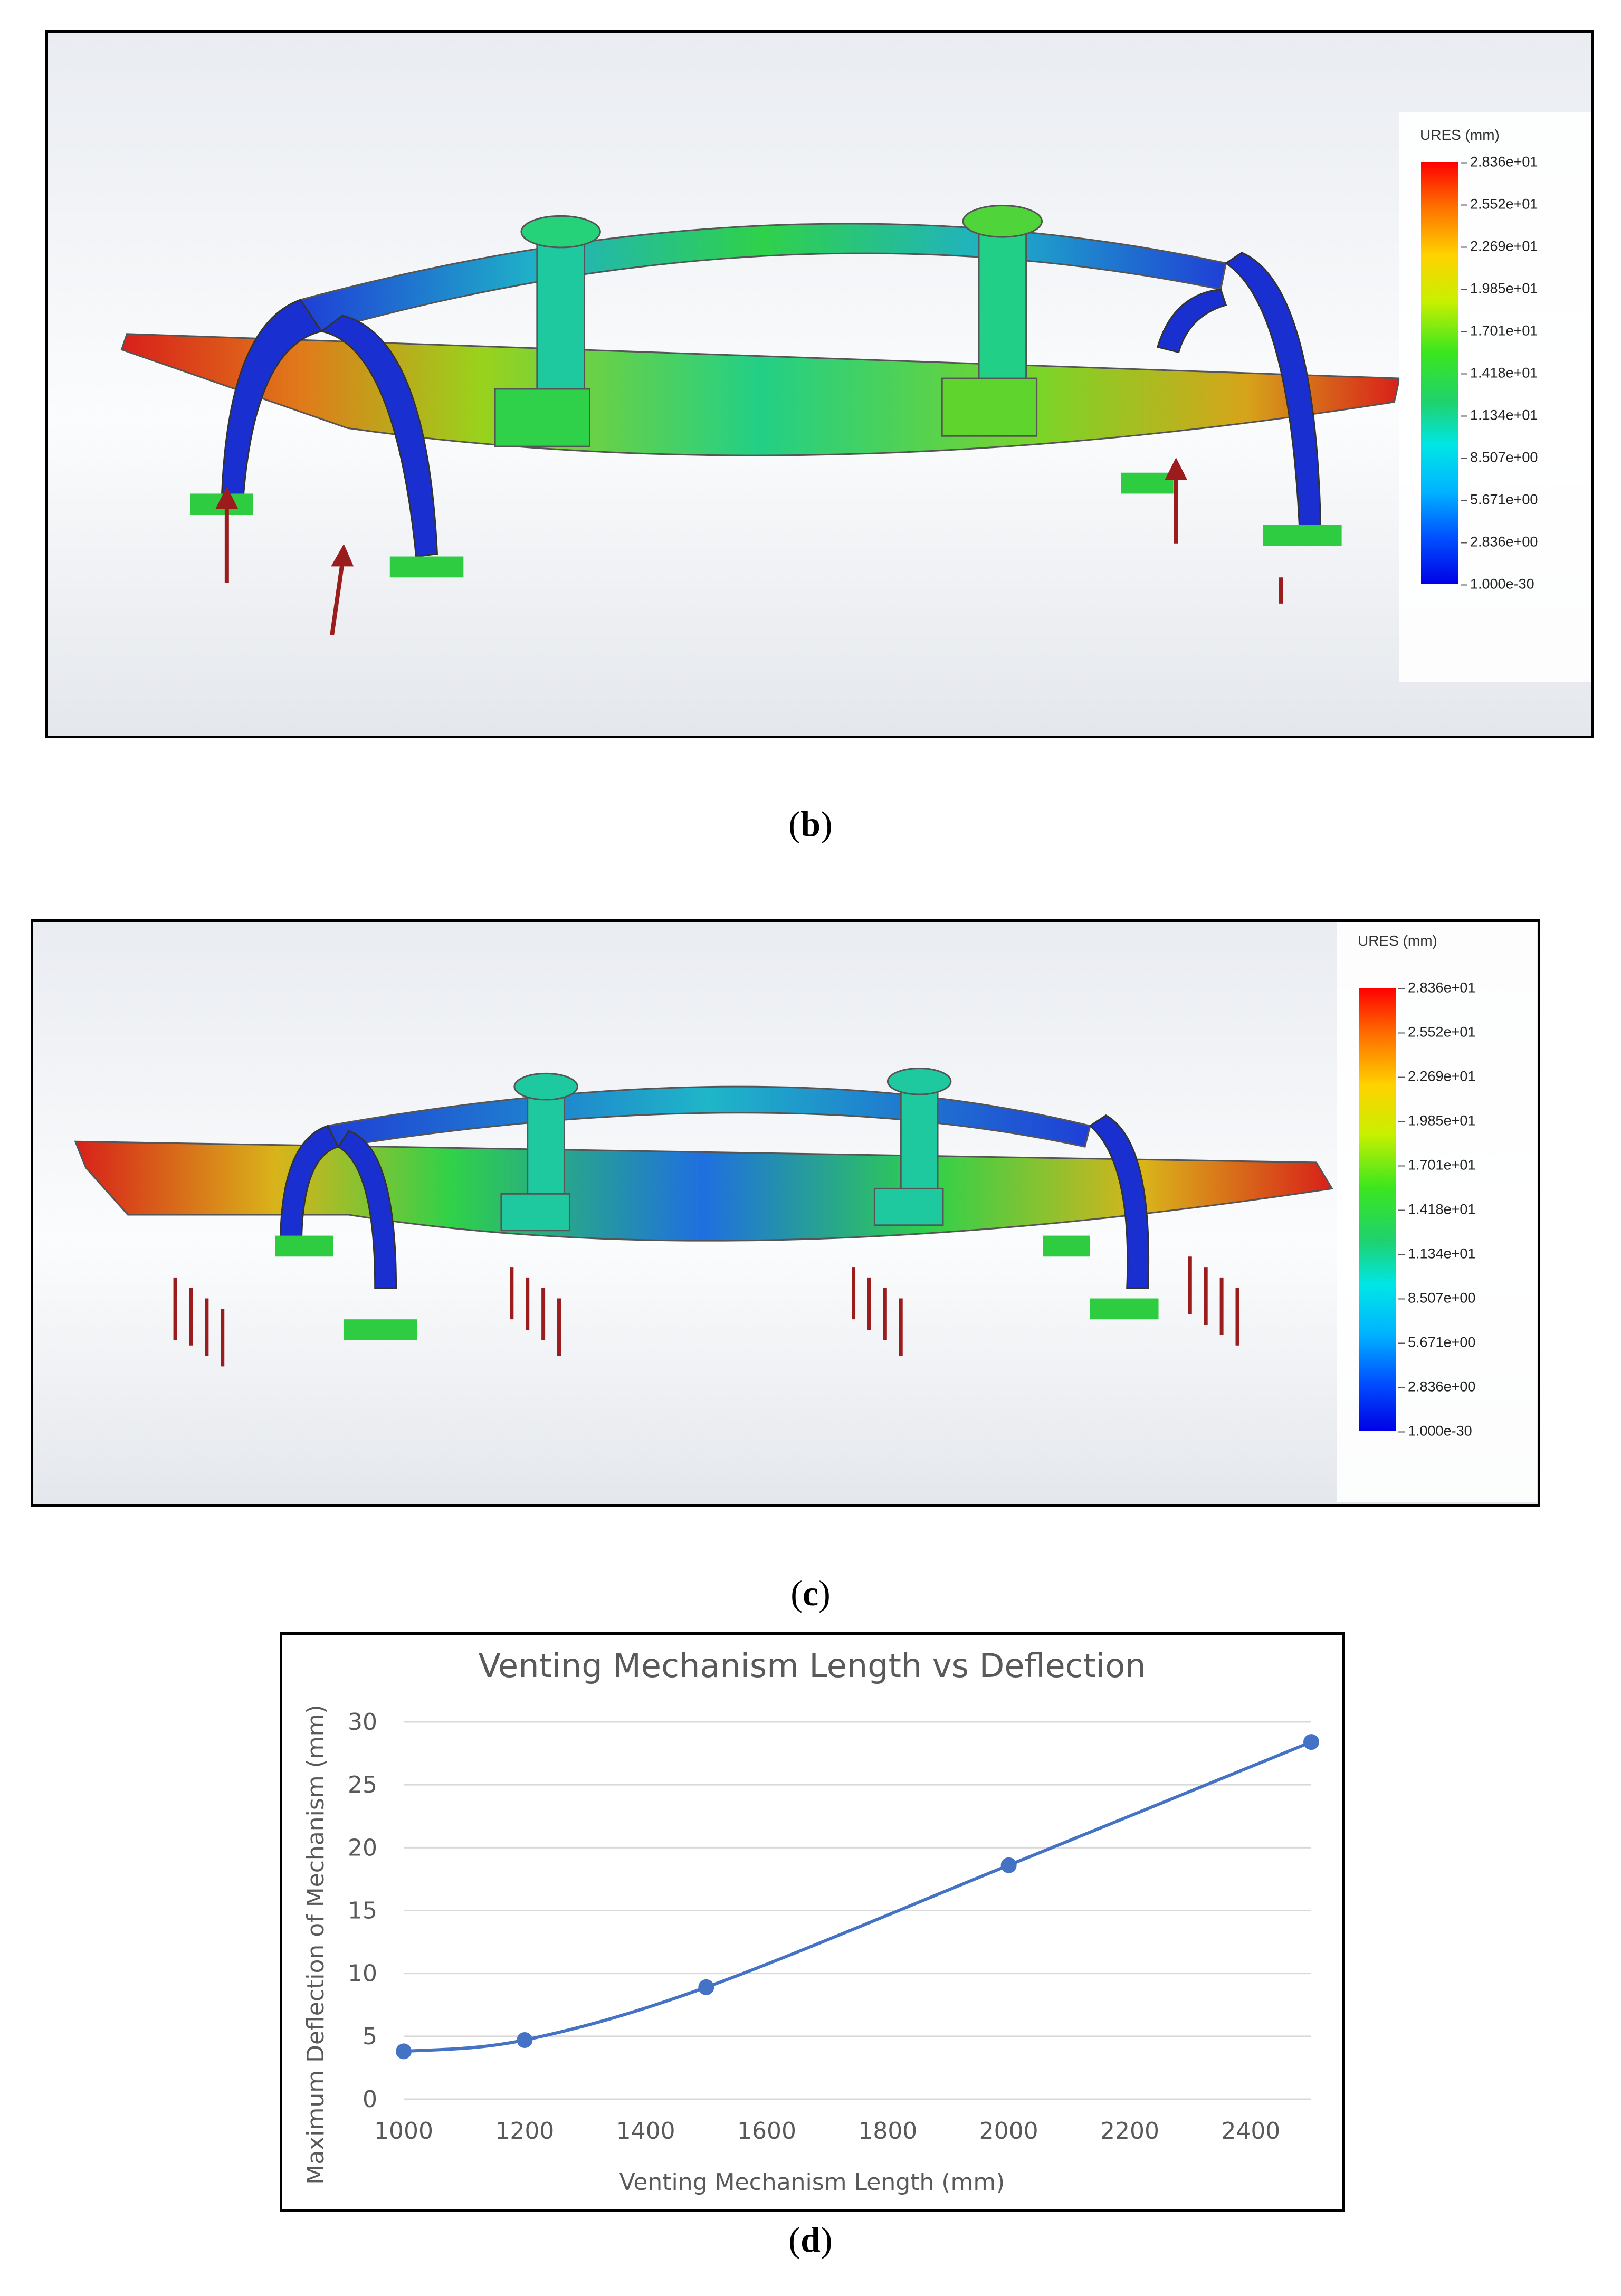  Describe the element at coordinates (810, 1593) in the screenshot. I see `caption-c: (c)` at that location.